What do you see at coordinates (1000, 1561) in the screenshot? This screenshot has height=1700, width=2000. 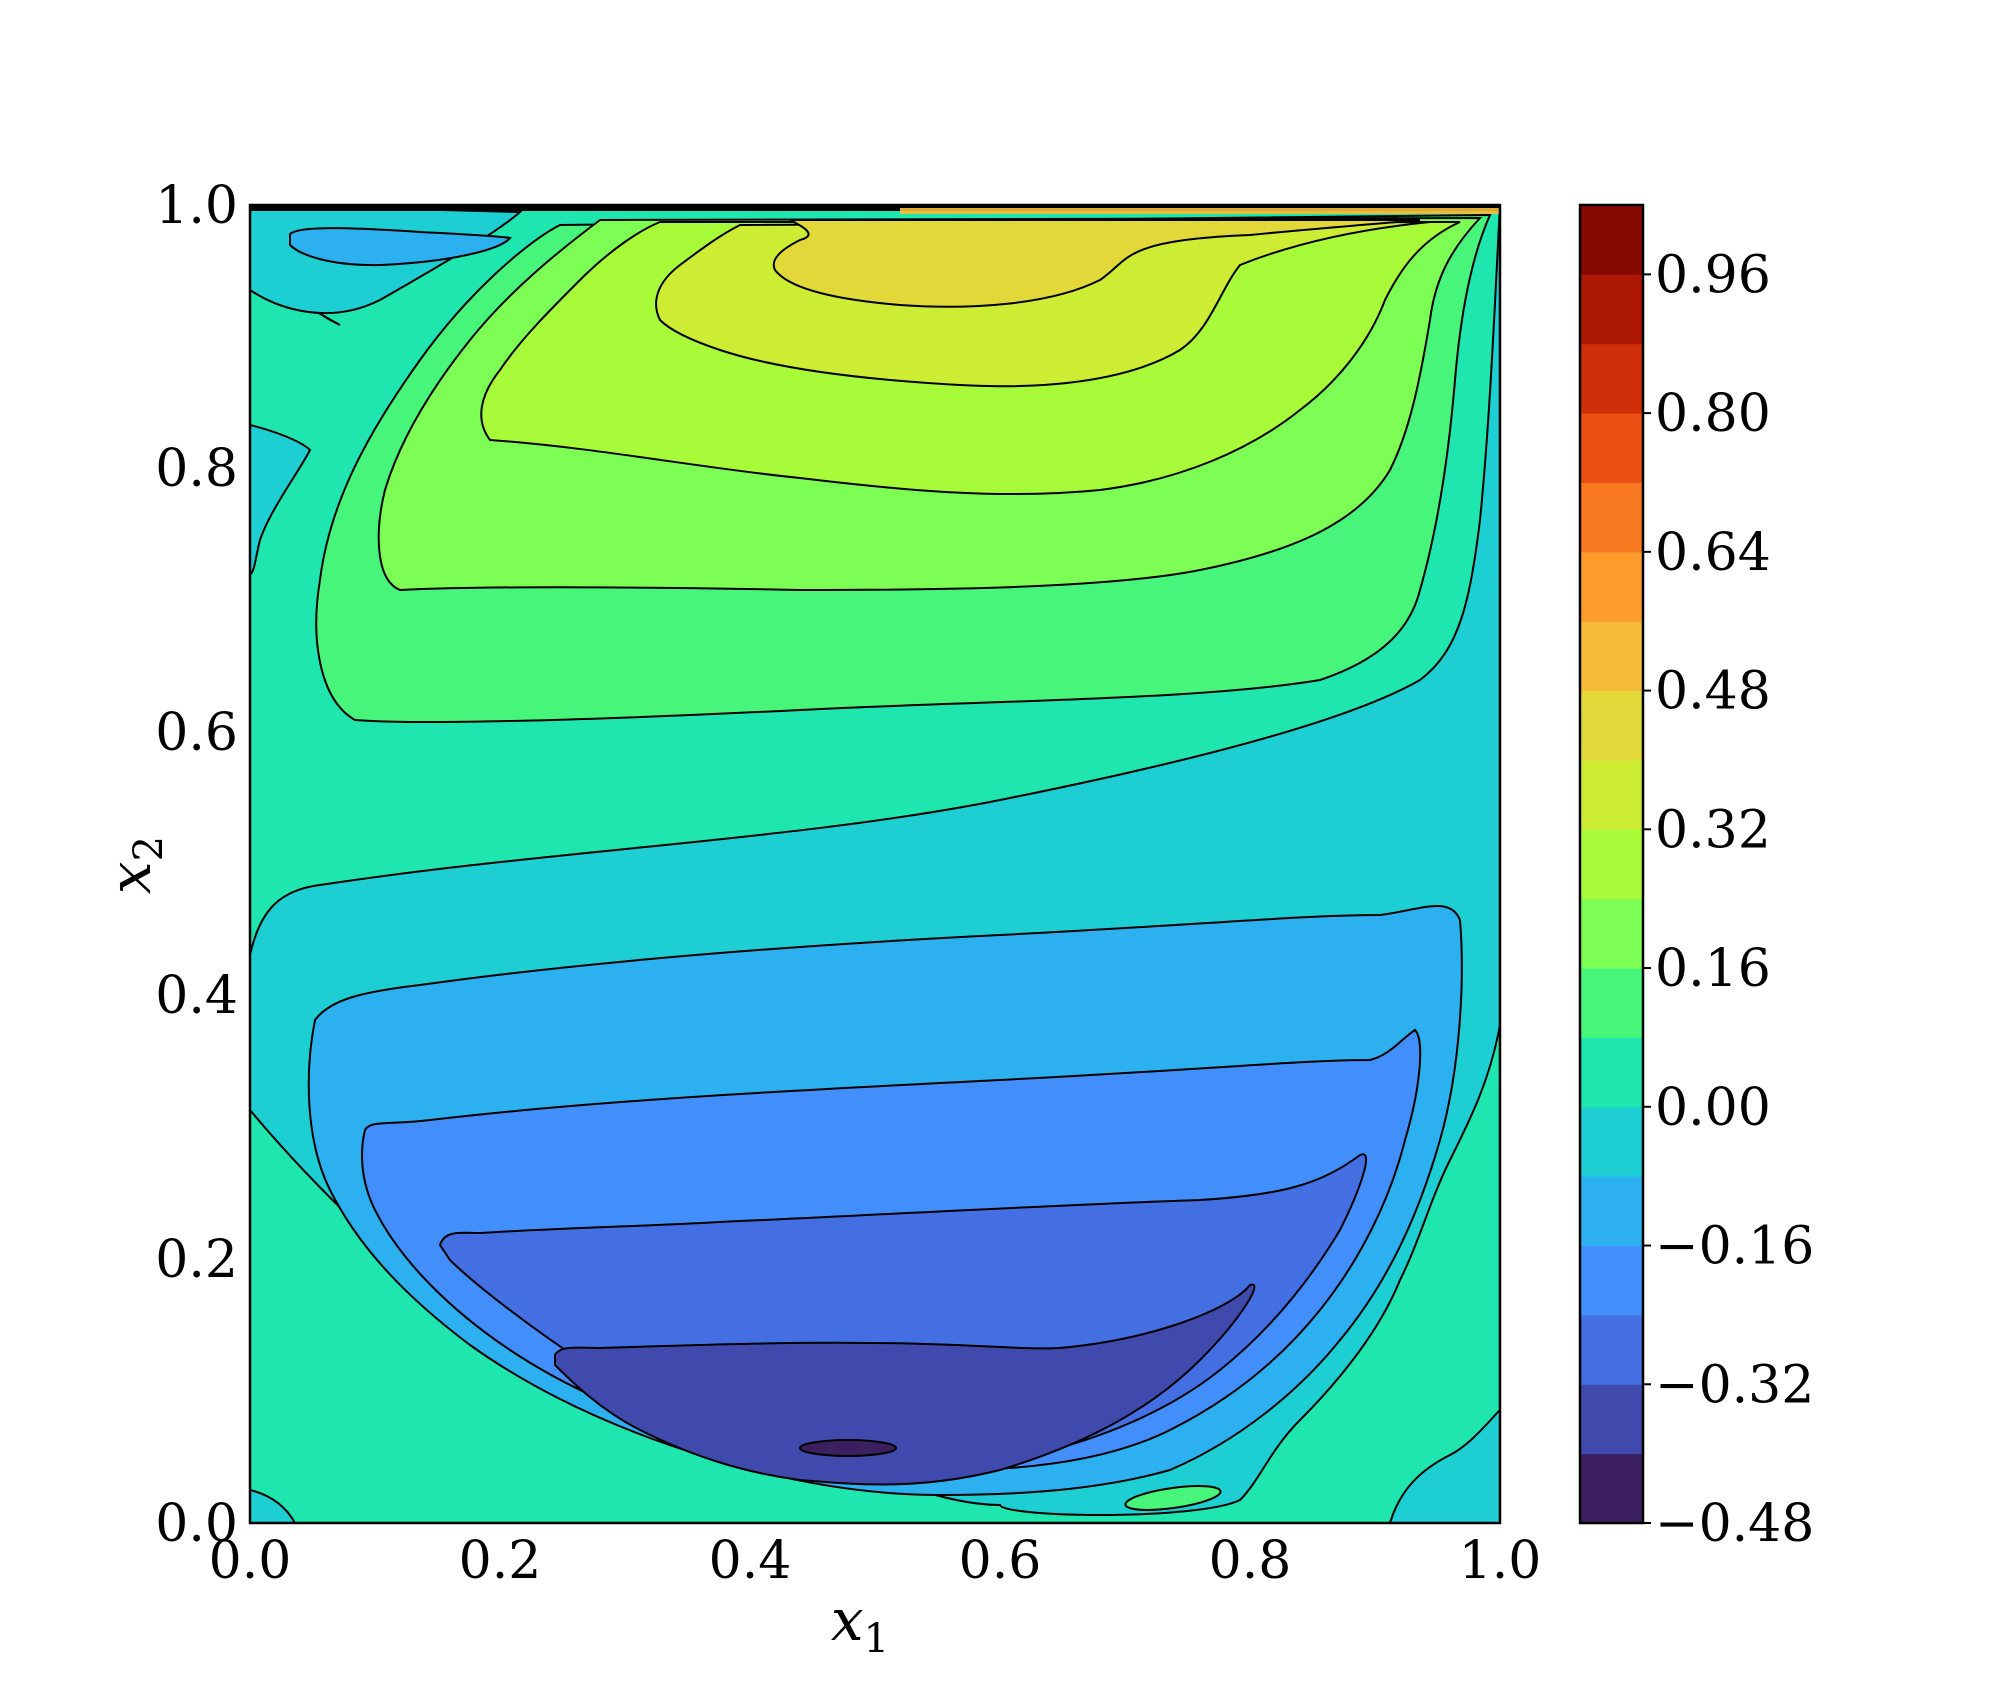 I see `x-tick-label: 0.6` at bounding box center [1000, 1561].